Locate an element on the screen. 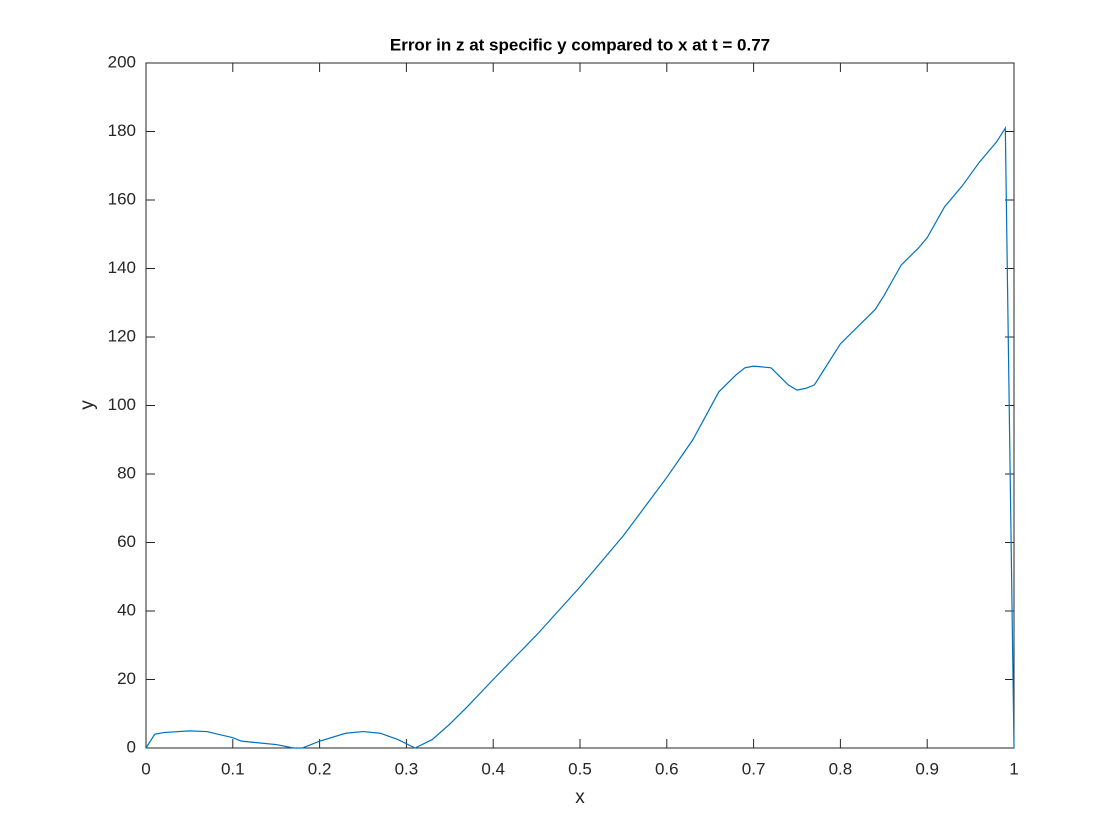  x-tick-label: 0.1 is located at coordinates (233, 768).